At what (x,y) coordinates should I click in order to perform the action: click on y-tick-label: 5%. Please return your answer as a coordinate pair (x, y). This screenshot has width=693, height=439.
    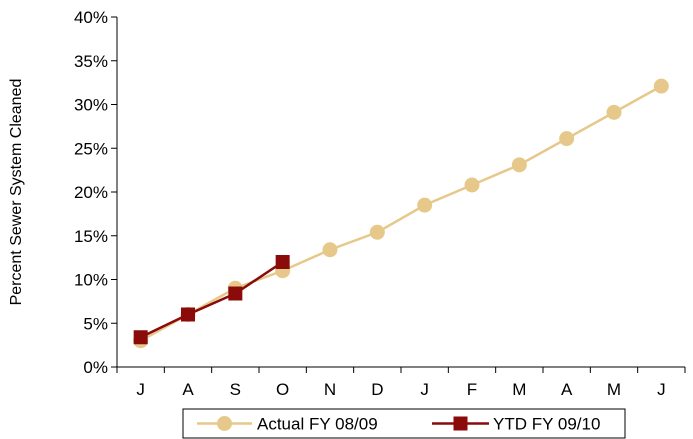
    Looking at the image, I should click on (95, 323).